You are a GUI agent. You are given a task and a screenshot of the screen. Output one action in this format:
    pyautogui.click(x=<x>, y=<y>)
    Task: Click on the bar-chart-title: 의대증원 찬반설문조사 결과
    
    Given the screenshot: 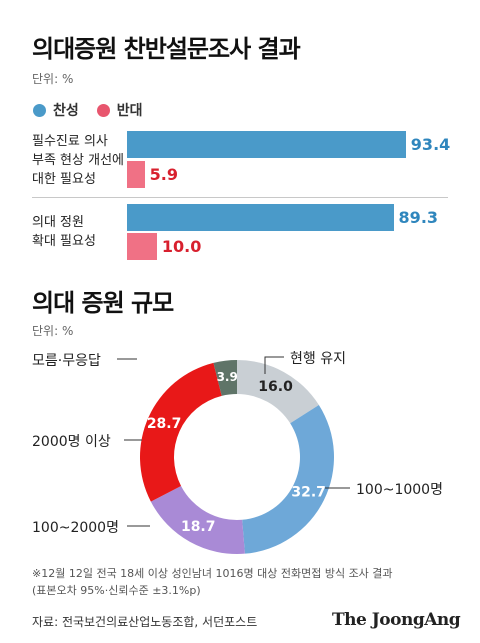 What is the action you would take?
    pyautogui.click(x=166, y=49)
    